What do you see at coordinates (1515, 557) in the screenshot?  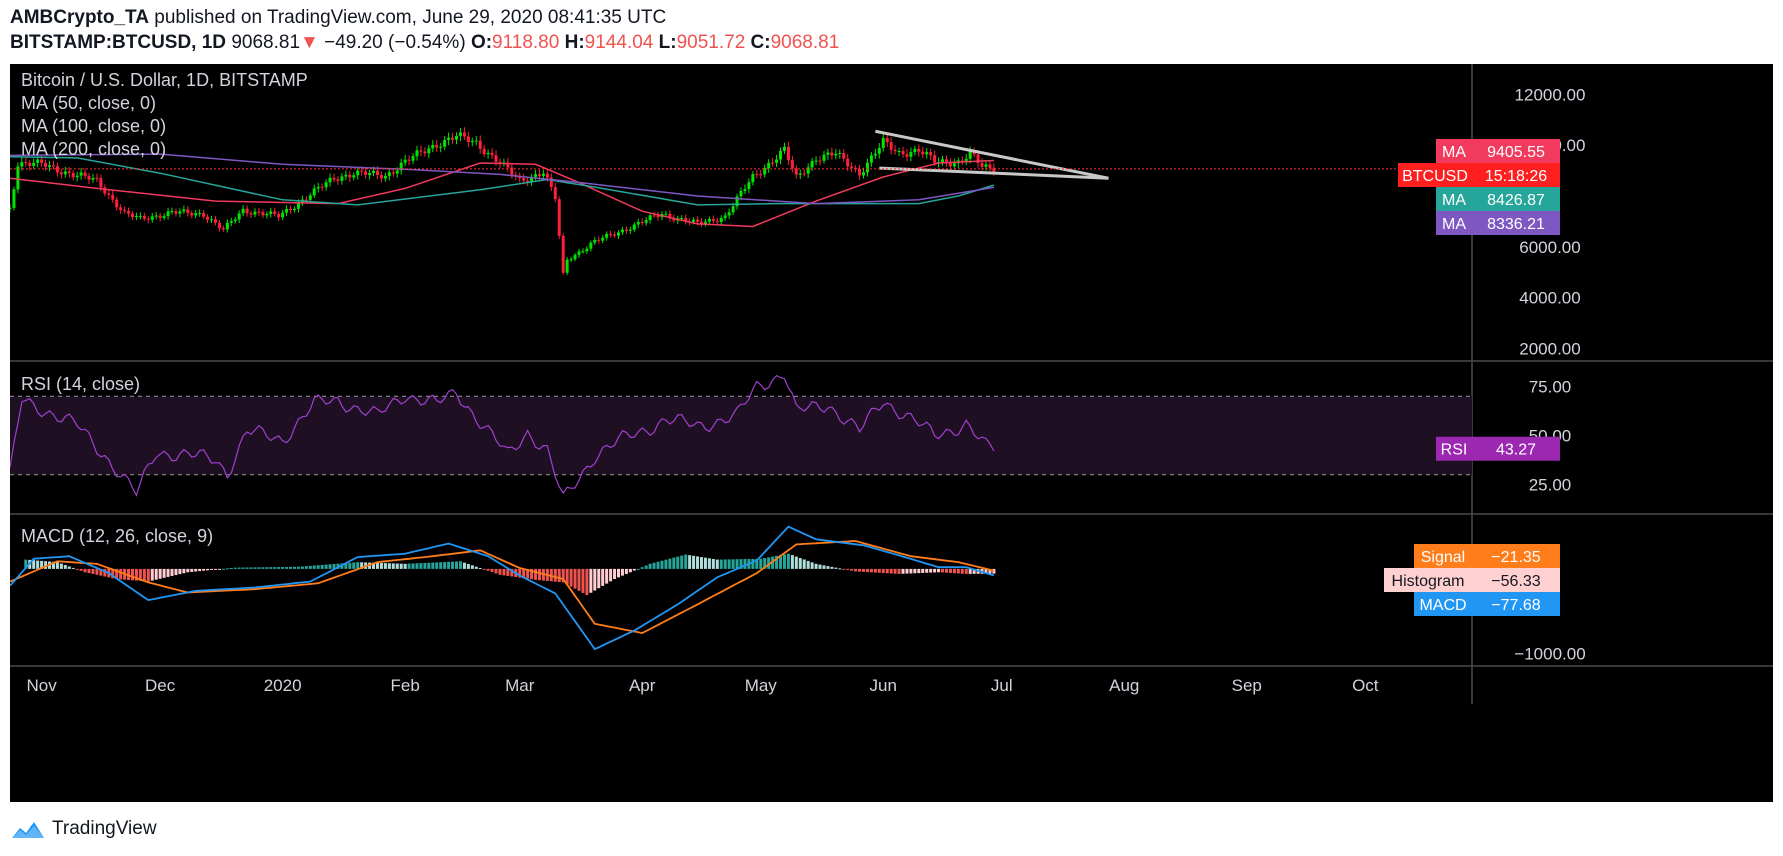 I see `macd-axis-label-1-value-text: −21.35` at bounding box center [1515, 557].